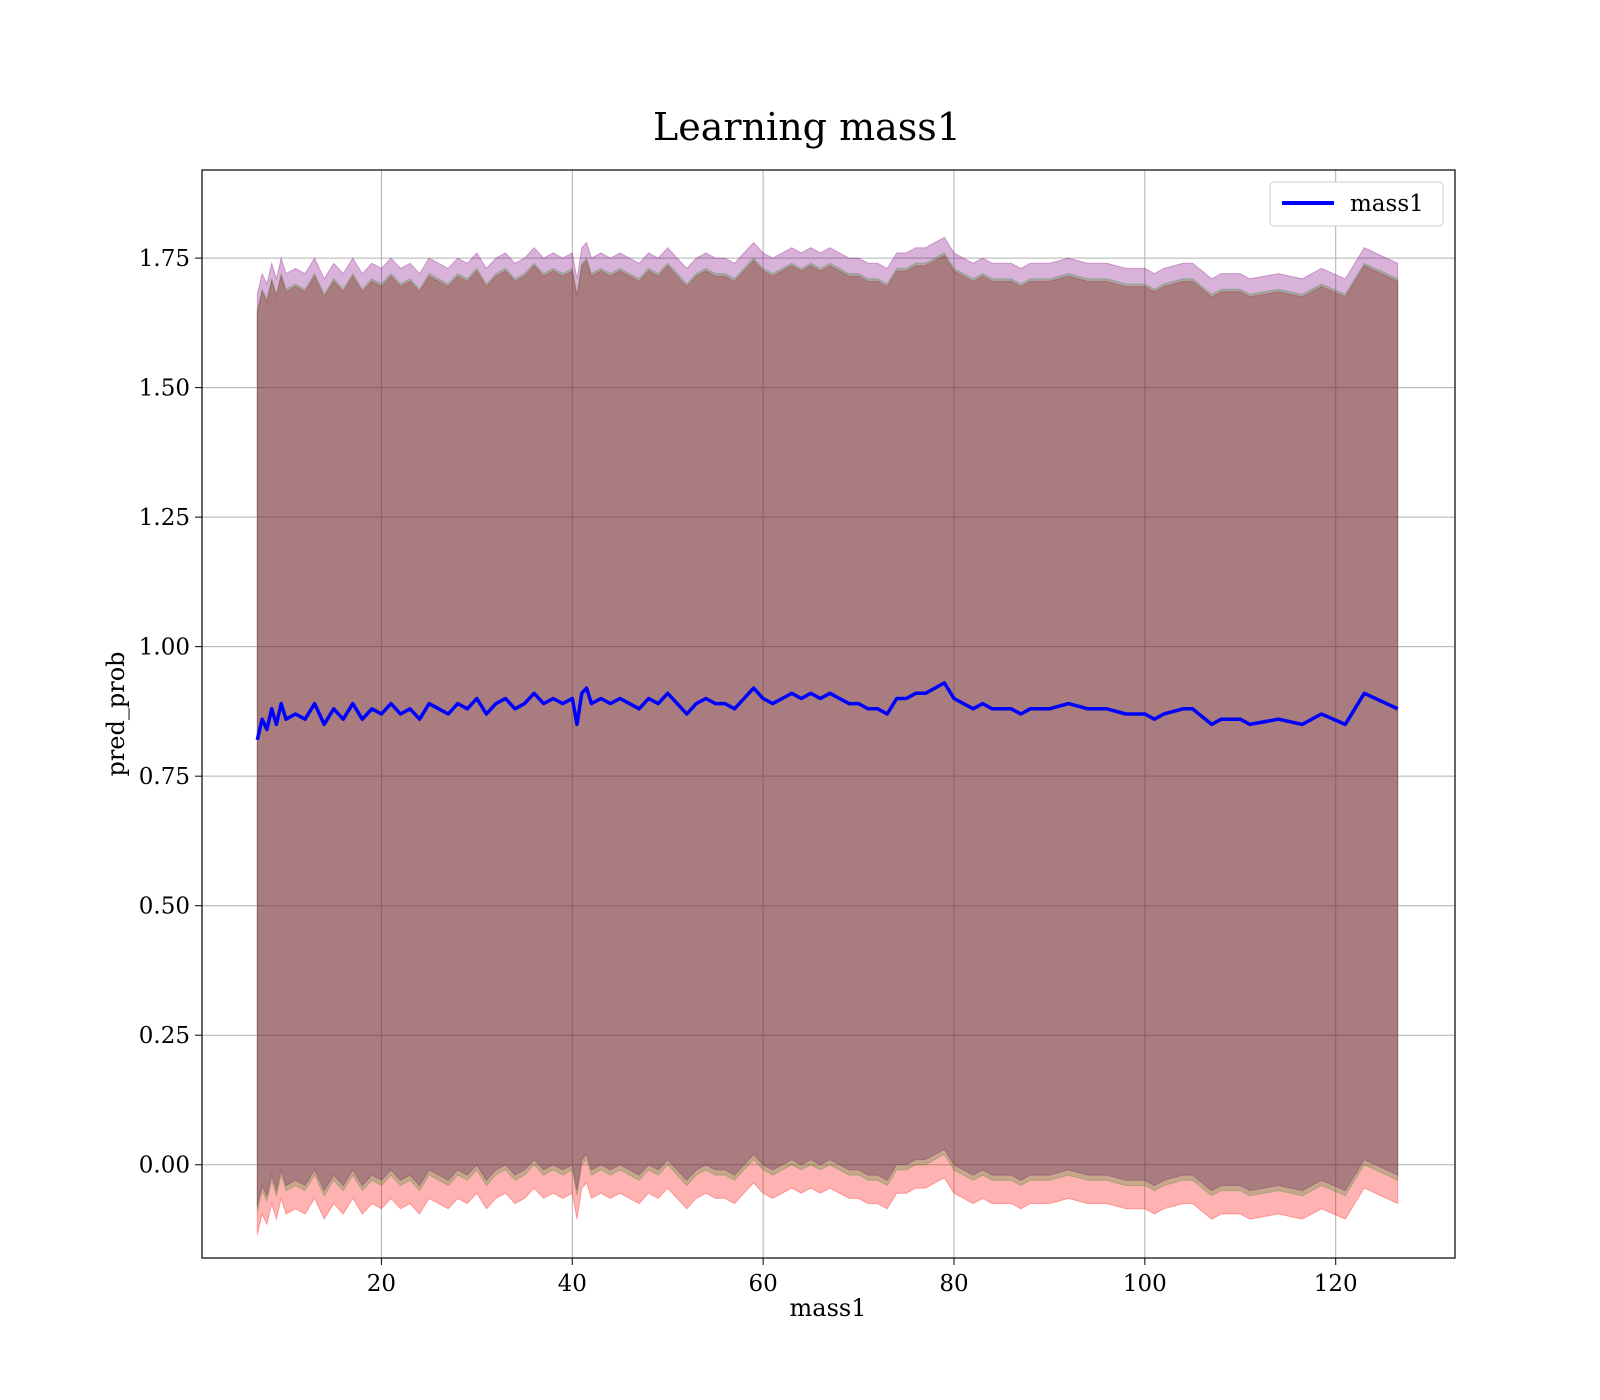  Describe the element at coordinates (164, 259) in the screenshot. I see `y-tick-label: 1.75` at that location.